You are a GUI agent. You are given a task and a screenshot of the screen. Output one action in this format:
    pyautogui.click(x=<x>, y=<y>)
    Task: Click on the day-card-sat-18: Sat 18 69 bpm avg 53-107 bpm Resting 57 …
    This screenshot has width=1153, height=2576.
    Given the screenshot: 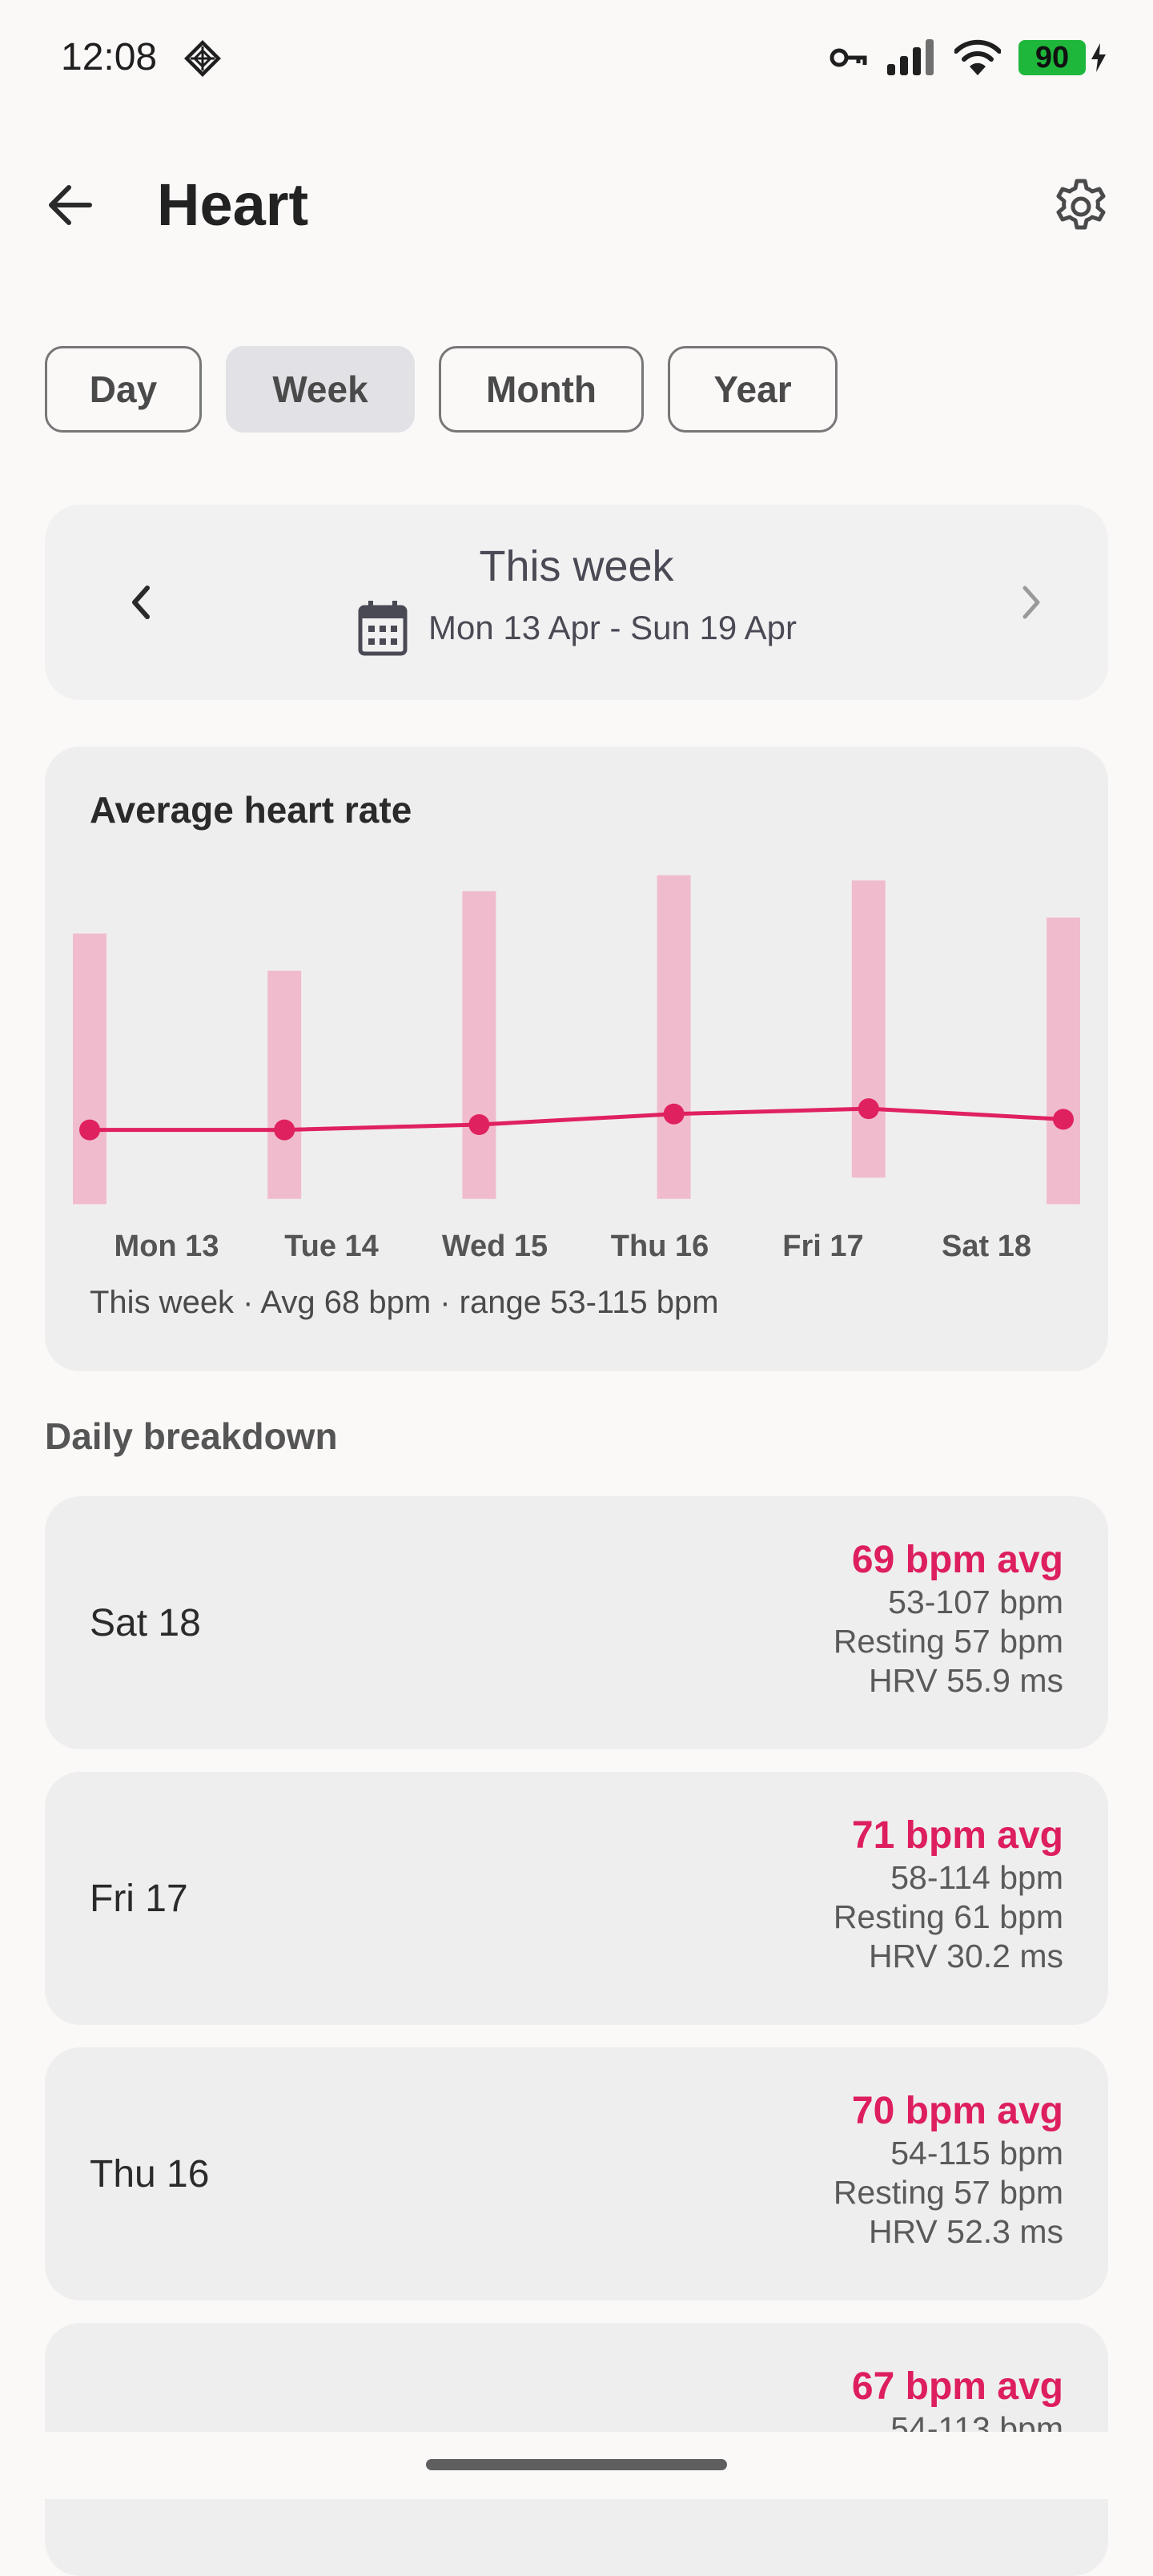 What is the action you would take?
    pyautogui.click(x=576, y=1622)
    